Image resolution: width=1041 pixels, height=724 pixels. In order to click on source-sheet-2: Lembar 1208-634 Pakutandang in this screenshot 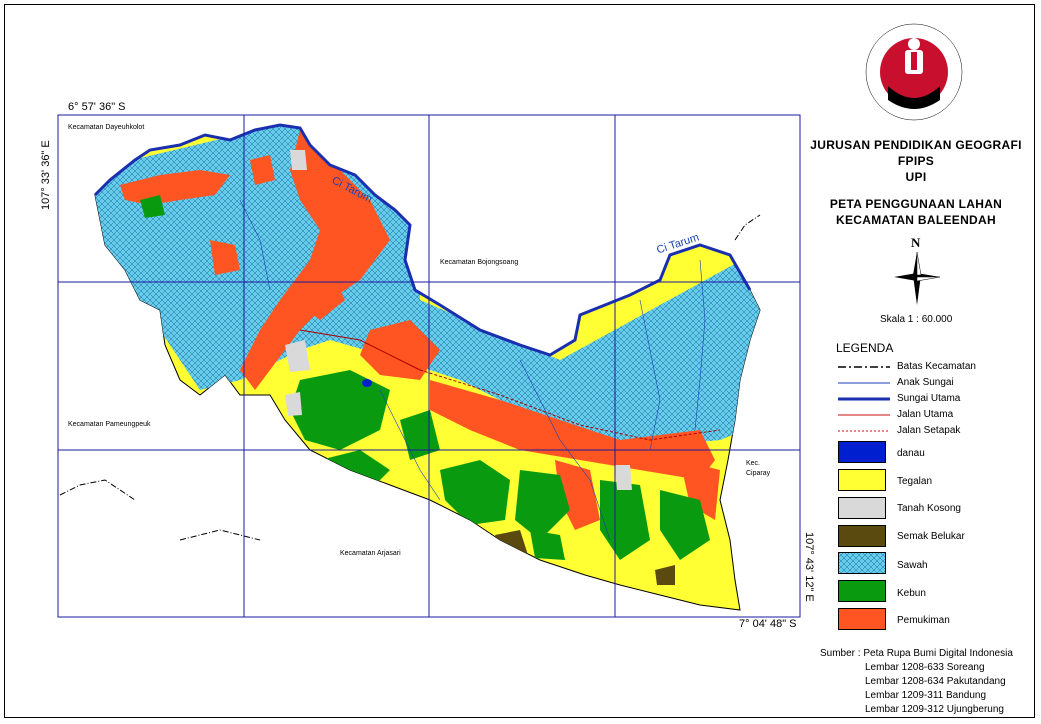, I will do `click(935, 681)`.